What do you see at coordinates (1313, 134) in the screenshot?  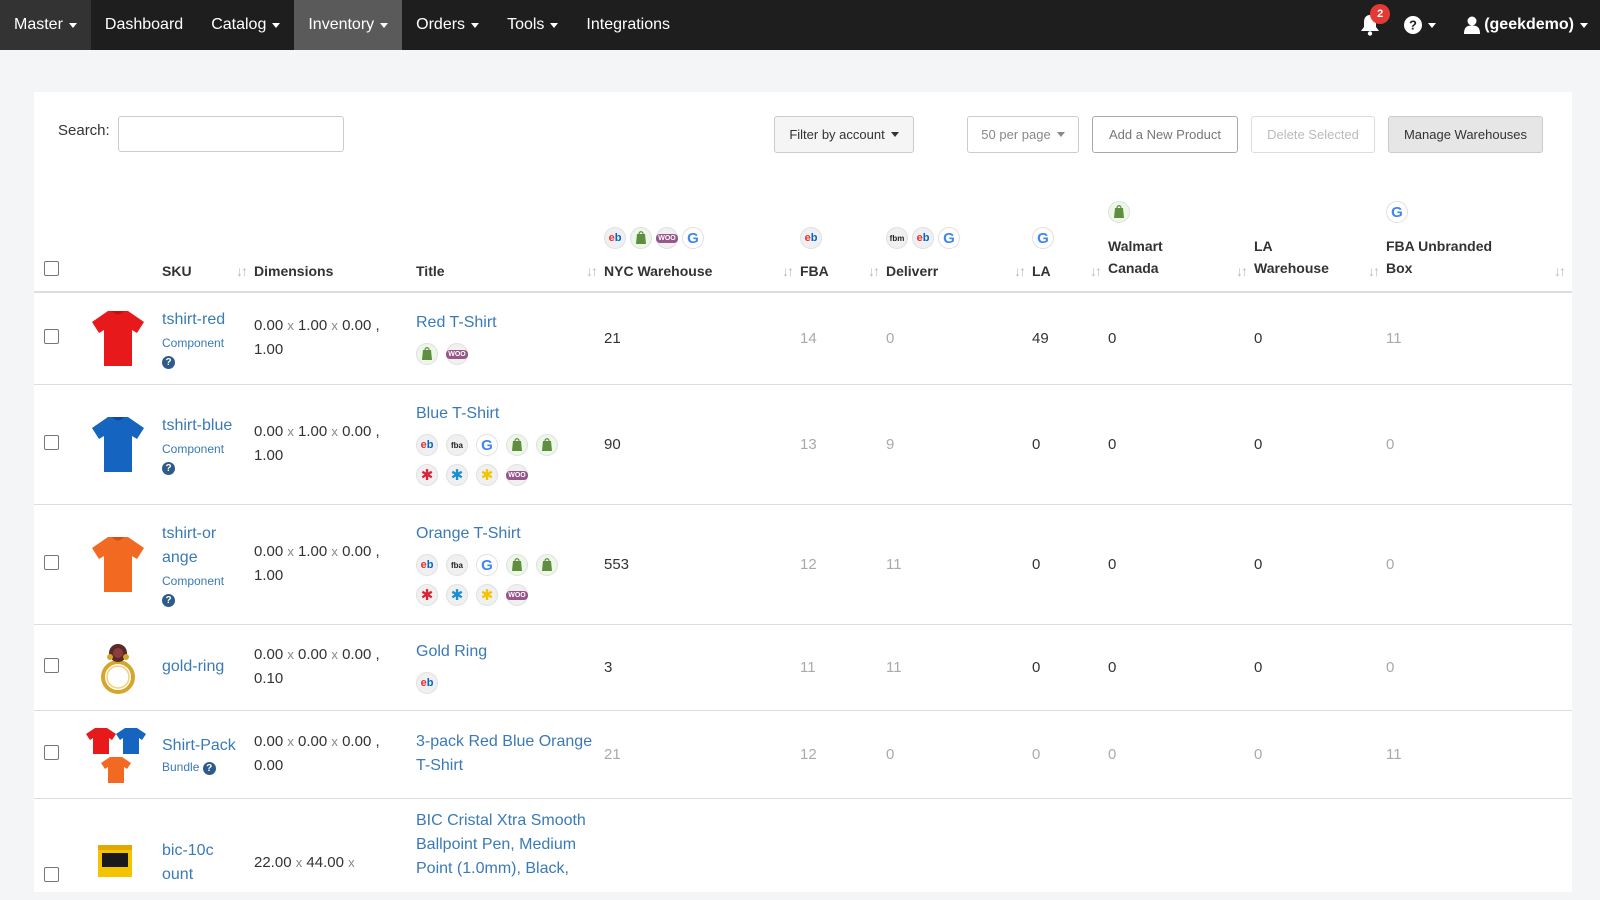 I see `delete-selected-button: Delete Selected` at bounding box center [1313, 134].